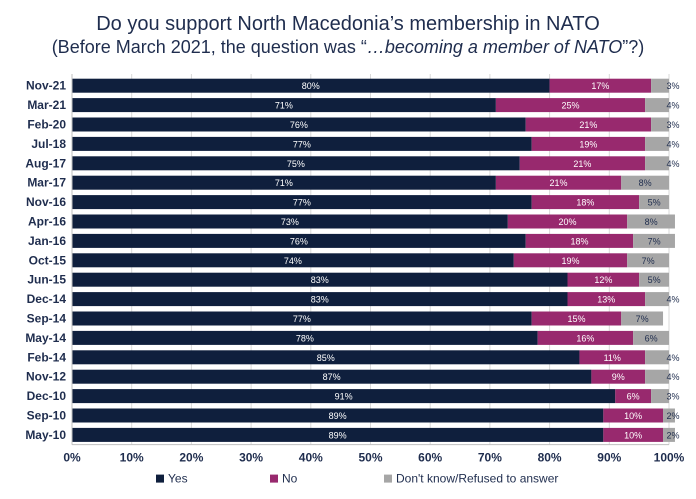 This screenshot has width=696, height=499. Describe the element at coordinates (160, 478) in the screenshot. I see `legend-swatch` at that location.